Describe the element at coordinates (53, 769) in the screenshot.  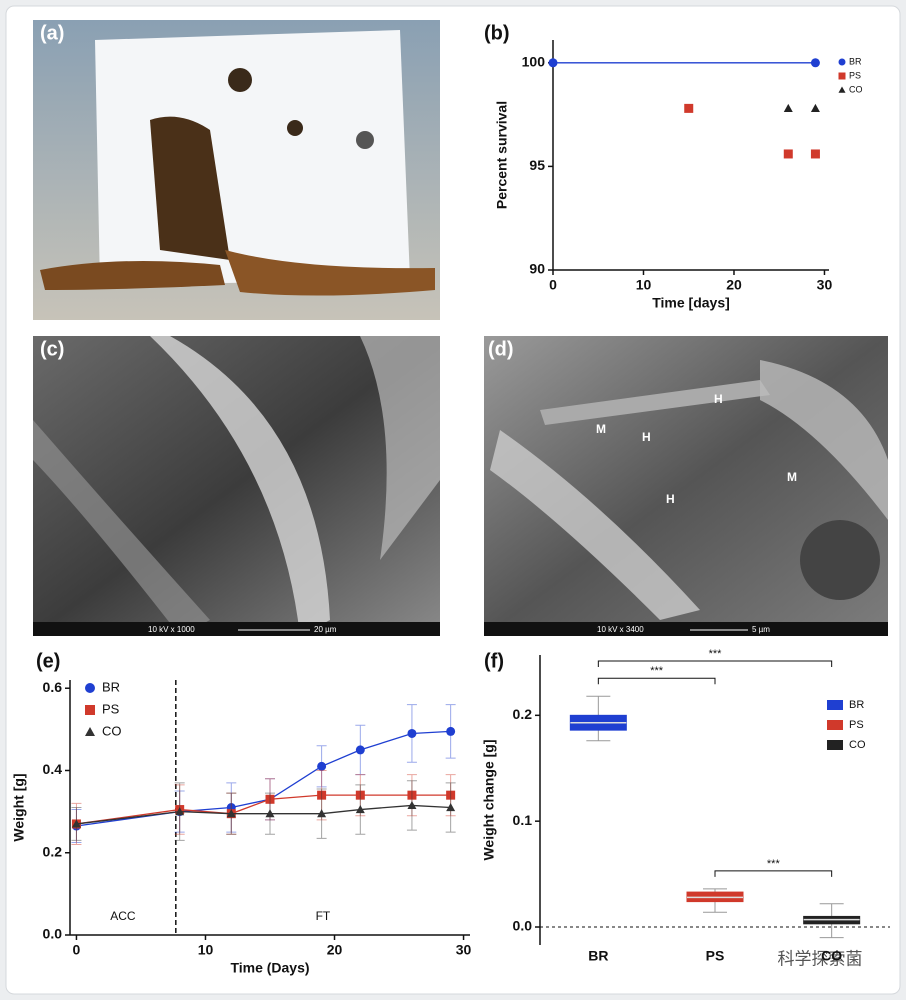
I see `y-tick-label: 0.4` at that location.